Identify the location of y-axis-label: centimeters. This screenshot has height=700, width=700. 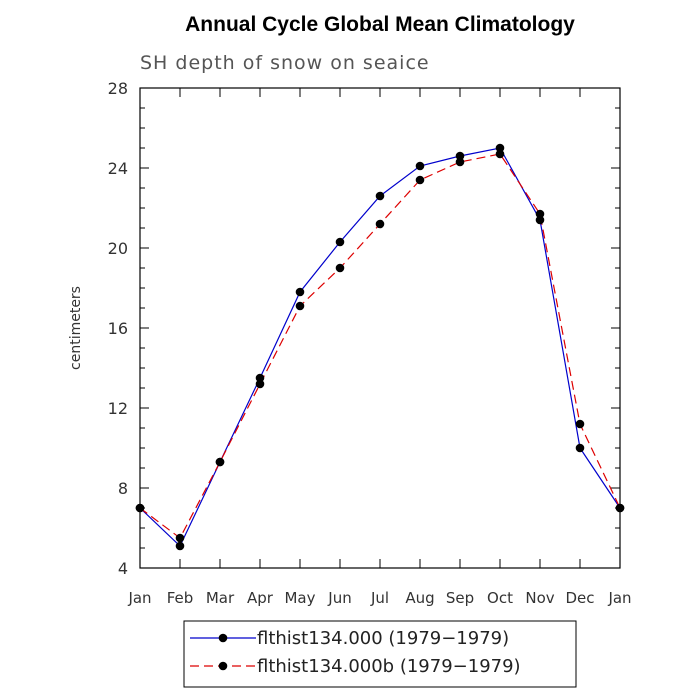
(76, 328).